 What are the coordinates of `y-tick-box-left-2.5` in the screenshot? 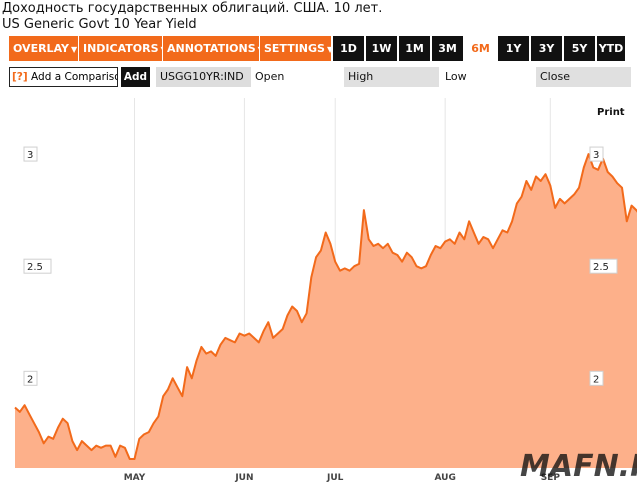 It's located at (37, 266).